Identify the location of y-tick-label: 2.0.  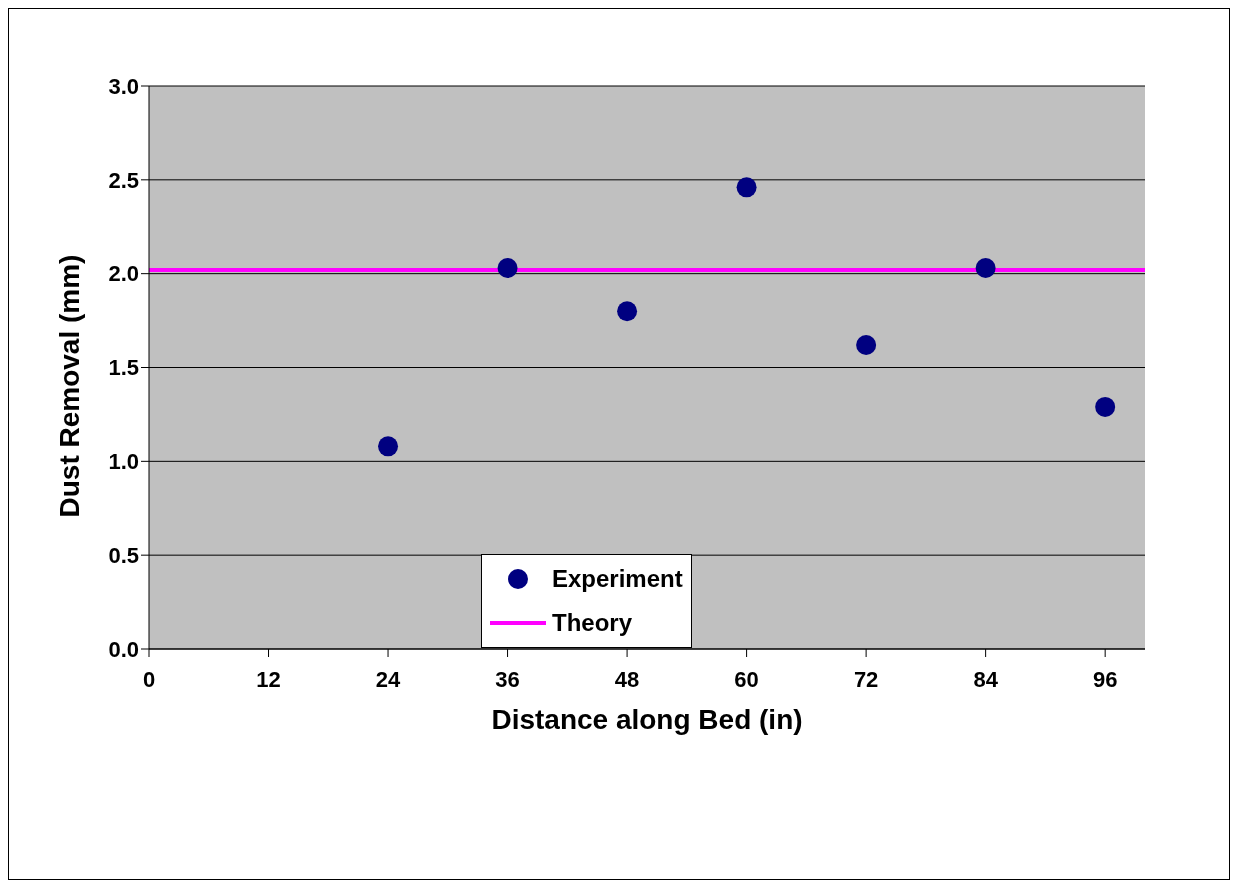
(123, 274).